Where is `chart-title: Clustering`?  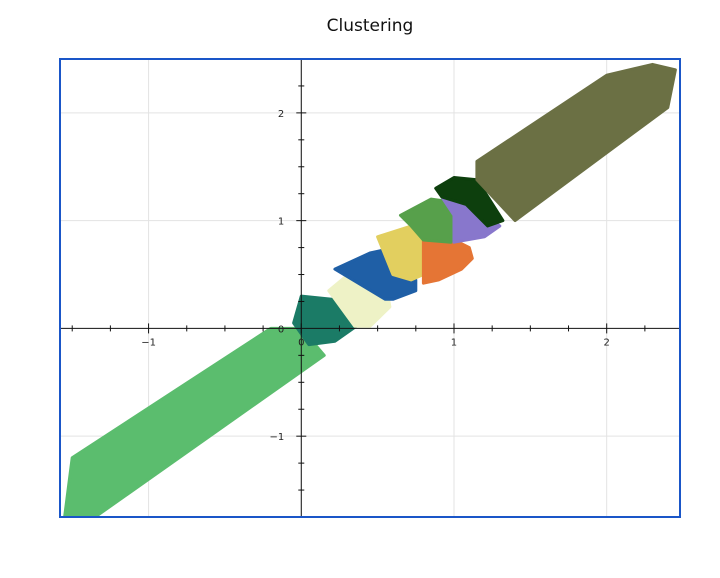
chart-title: Clustering is located at coordinates (370, 26).